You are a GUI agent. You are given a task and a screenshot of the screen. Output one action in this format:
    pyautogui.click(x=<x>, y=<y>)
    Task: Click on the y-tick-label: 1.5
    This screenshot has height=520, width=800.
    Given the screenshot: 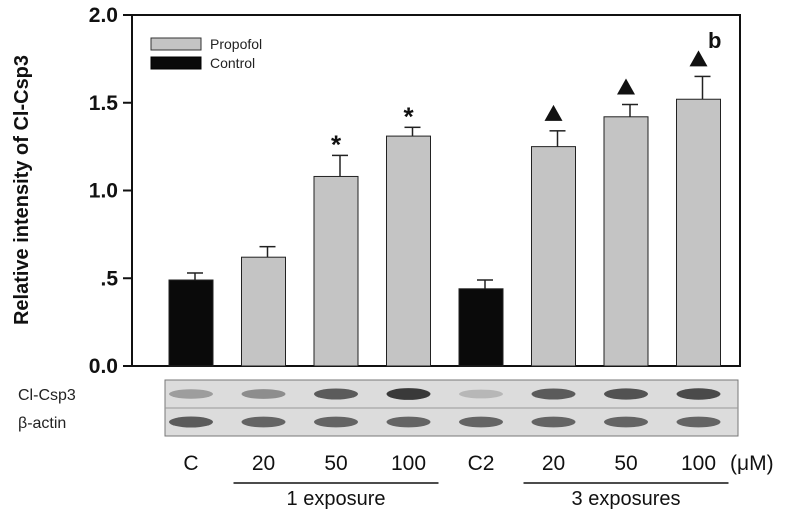 What is the action you would take?
    pyautogui.click(x=104, y=103)
    